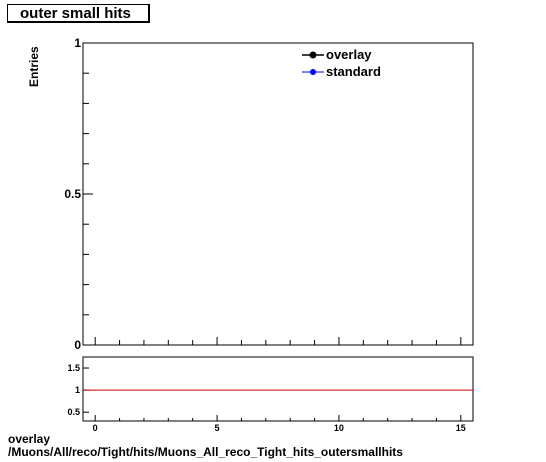 Image resolution: width=546 pixels, height=462 pixels. Describe the element at coordinates (78, 13) in the screenshot. I see `plot-title: outer small hits` at that location.